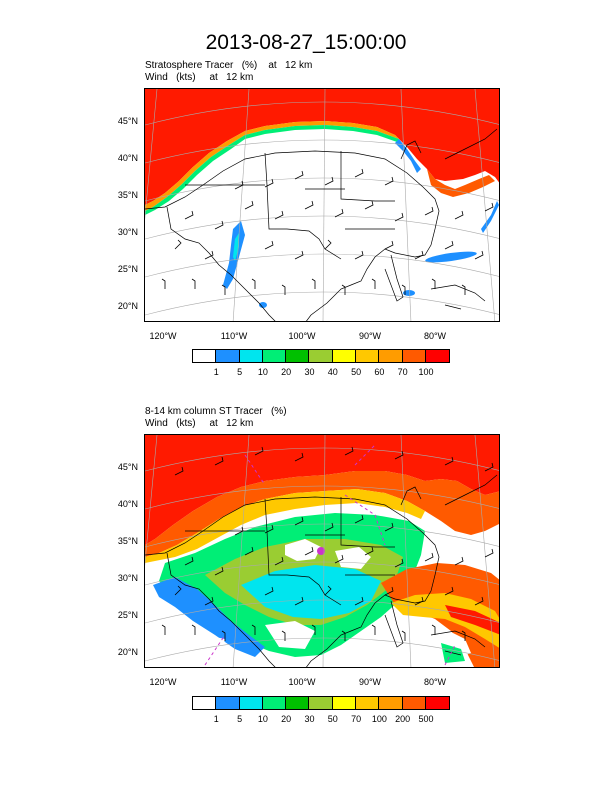 Image resolution: width=612 pixels, height=792 pixels. I want to click on panel1-lat-label: 30°N, so click(127, 232).